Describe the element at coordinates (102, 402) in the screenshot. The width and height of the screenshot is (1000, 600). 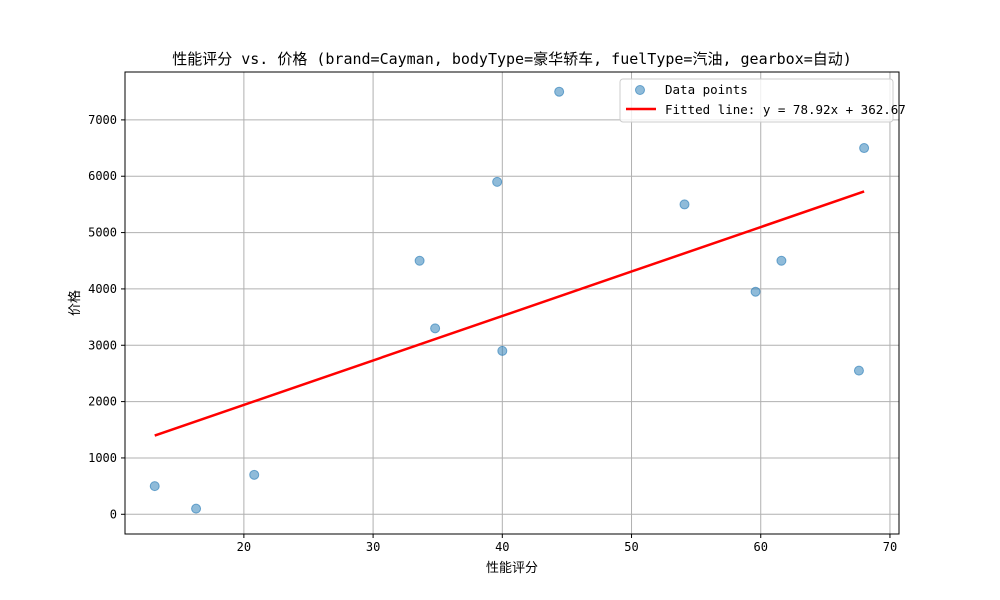
I see `y-tick-label: 2000` at that location.